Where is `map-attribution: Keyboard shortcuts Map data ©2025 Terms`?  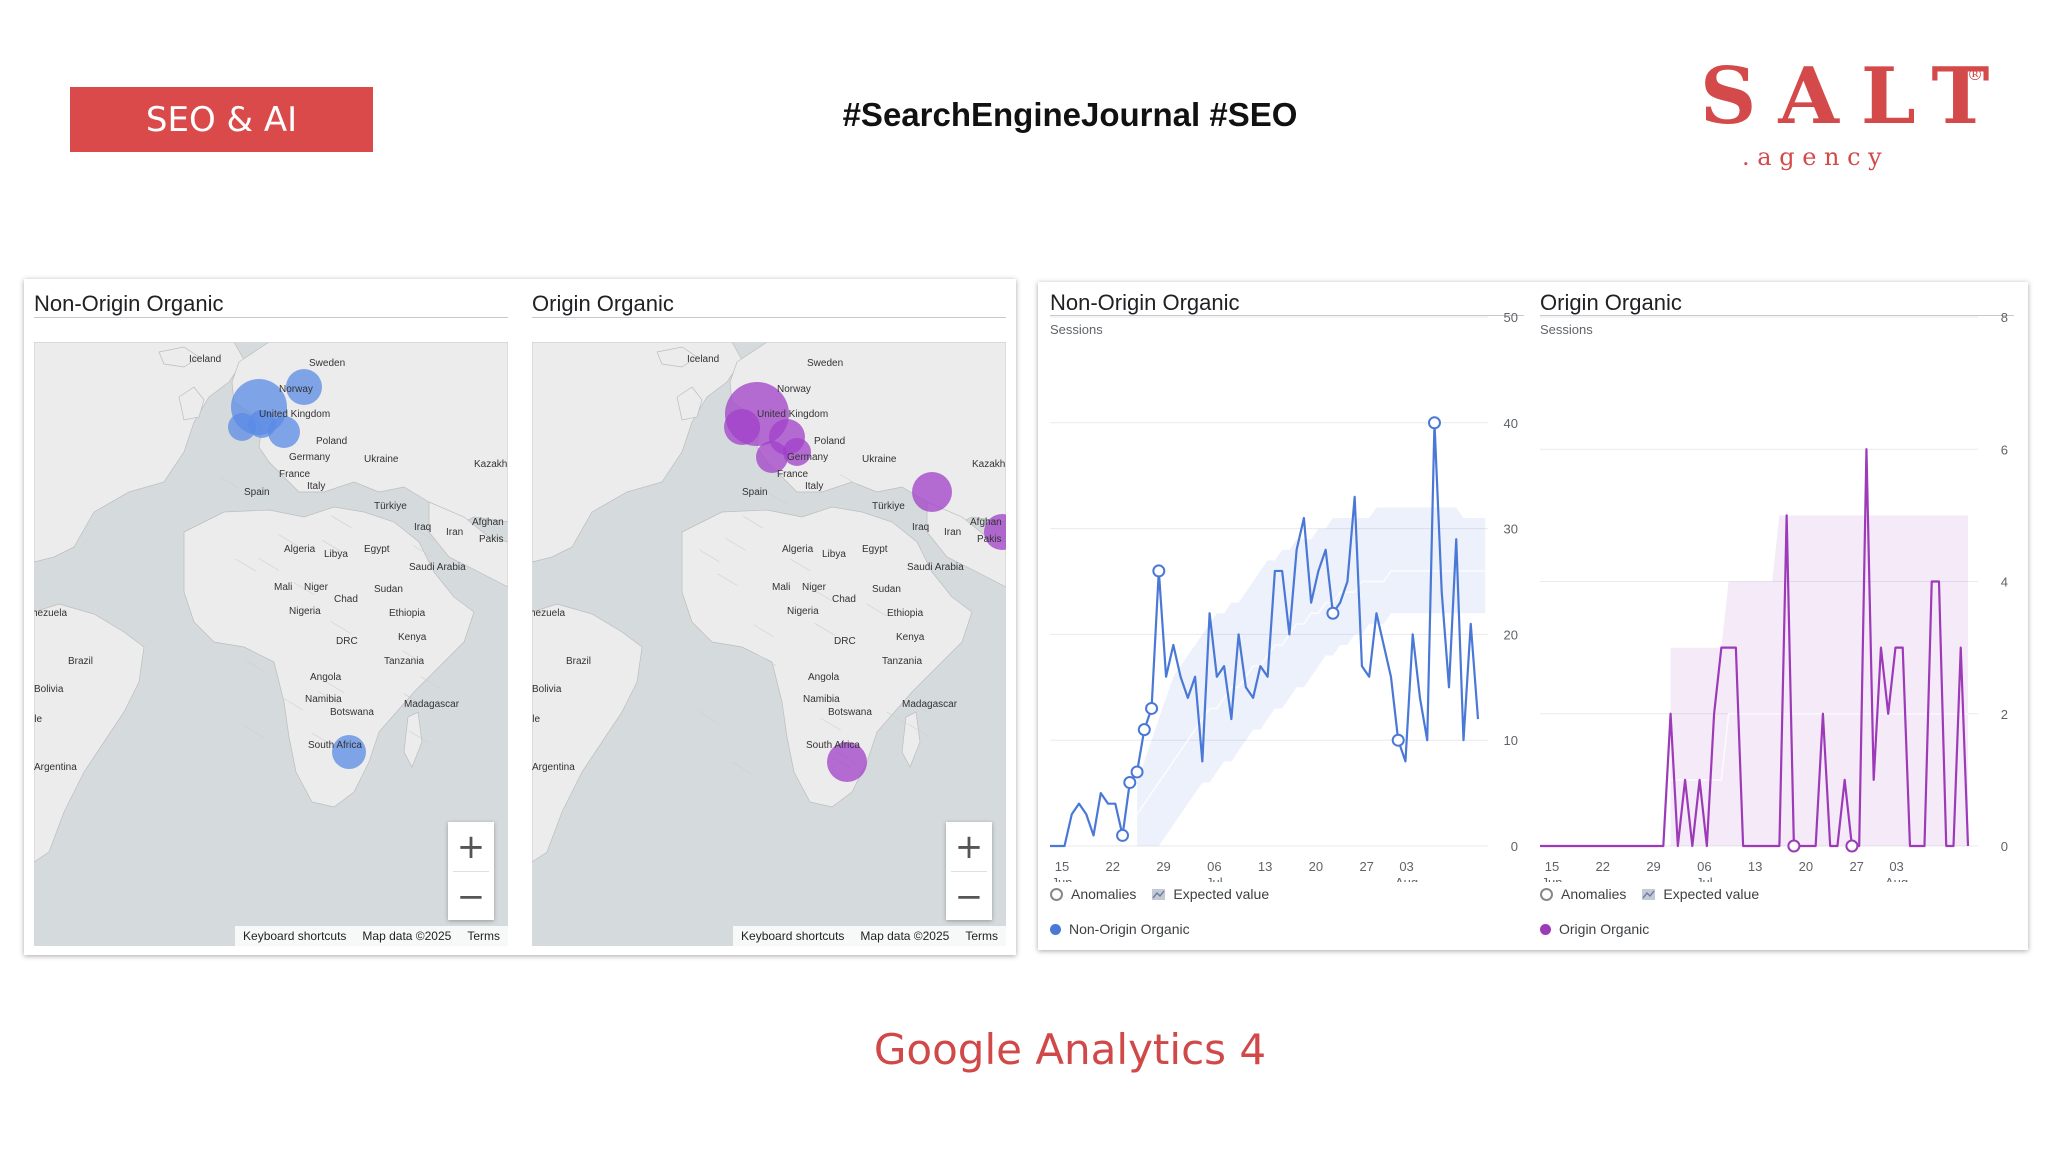
map-attribution: Keyboard shortcuts Map data ©2025 Terms is located at coordinates (371, 936).